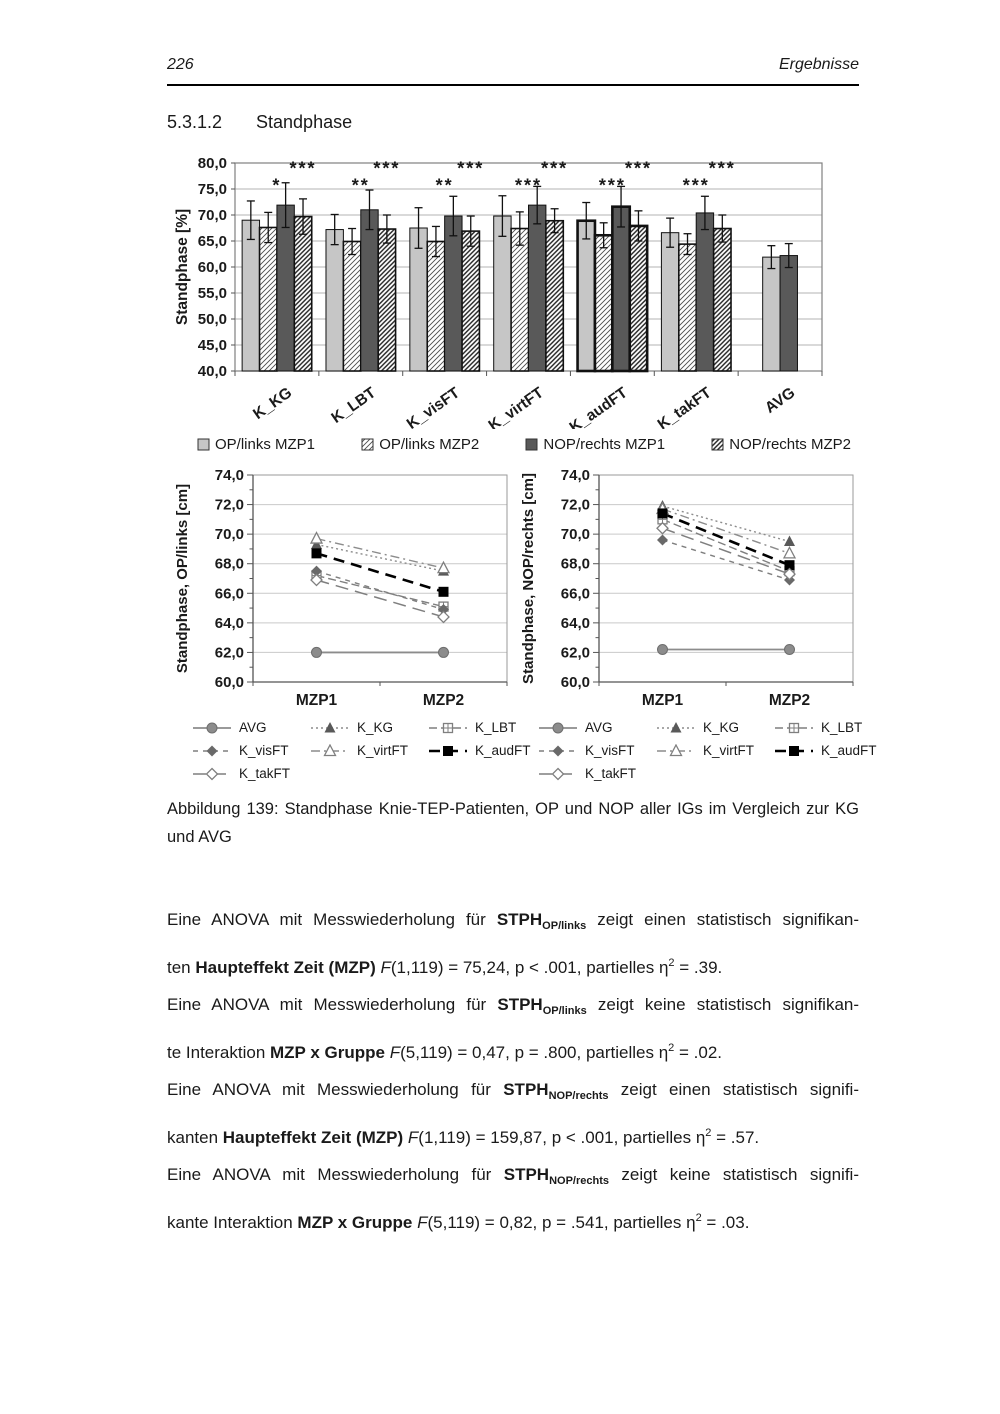 The width and height of the screenshot is (1000, 1414). What do you see at coordinates (180, 64) in the screenshot?
I see `page-number: 226` at bounding box center [180, 64].